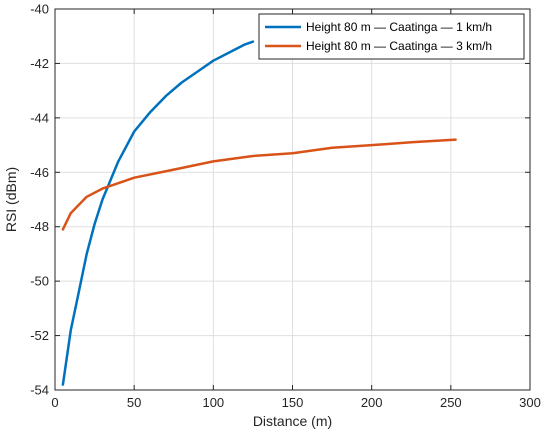  Describe the element at coordinates (39, 117) in the screenshot. I see `y-tick-label: -44` at that location.